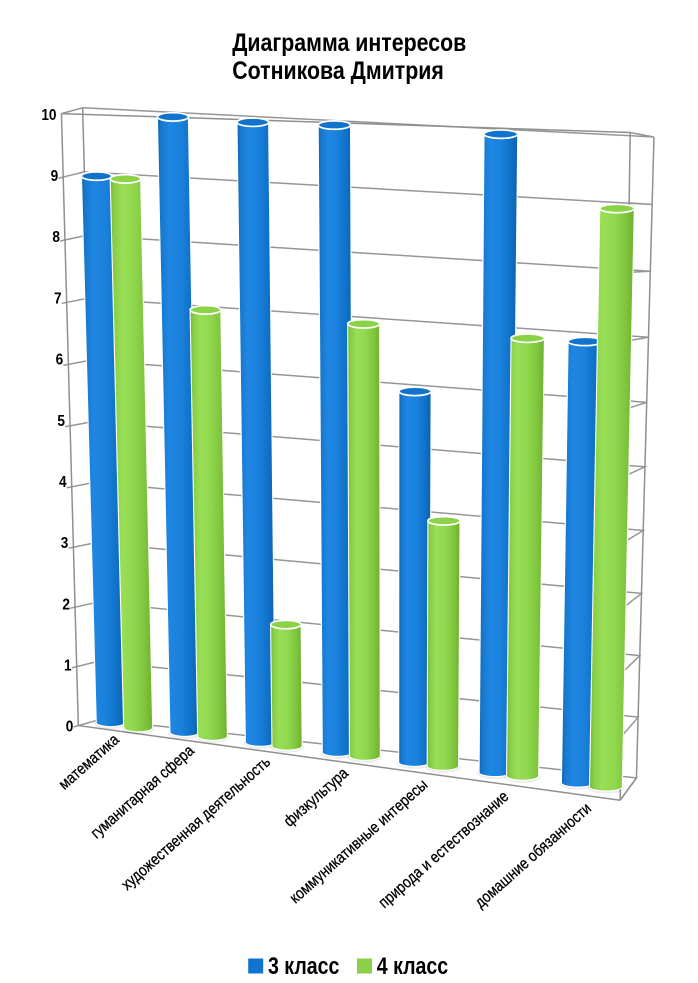 The width and height of the screenshot is (698, 983). I want to click on svg-text: 1, so click(68, 666).